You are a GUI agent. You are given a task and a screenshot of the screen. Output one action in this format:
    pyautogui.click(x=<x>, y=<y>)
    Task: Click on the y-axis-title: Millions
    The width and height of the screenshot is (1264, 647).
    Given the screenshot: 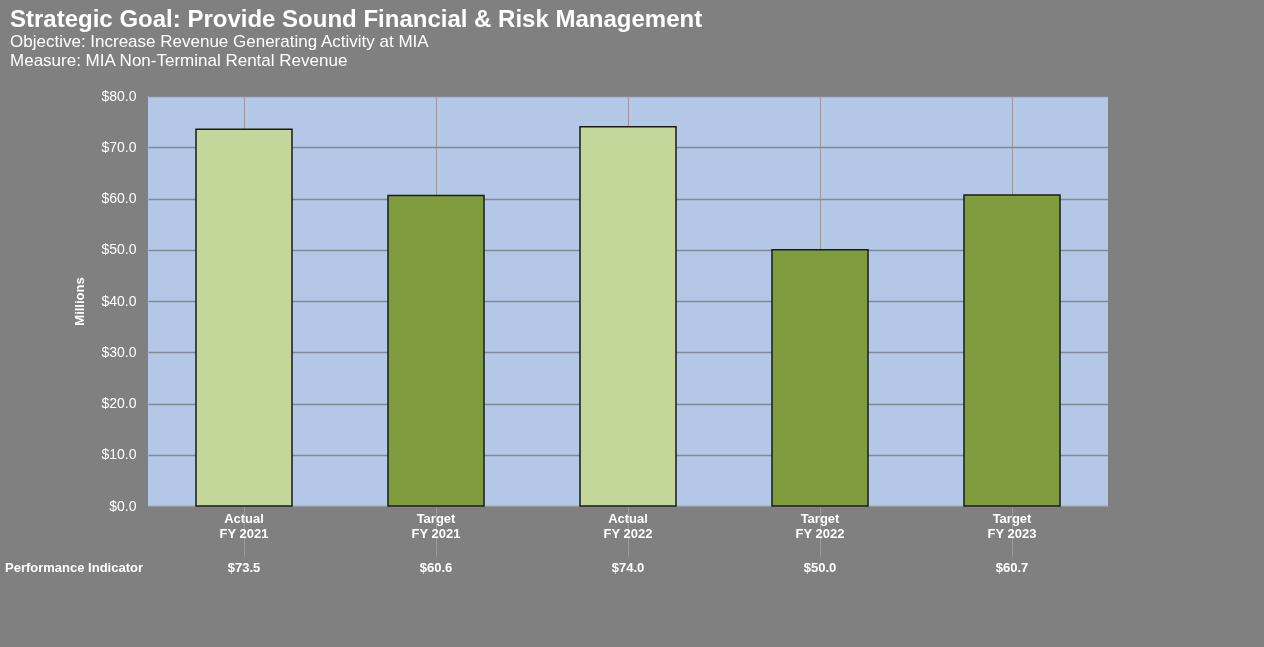 What is the action you would take?
    pyautogui.click(x=80, y=301)
    